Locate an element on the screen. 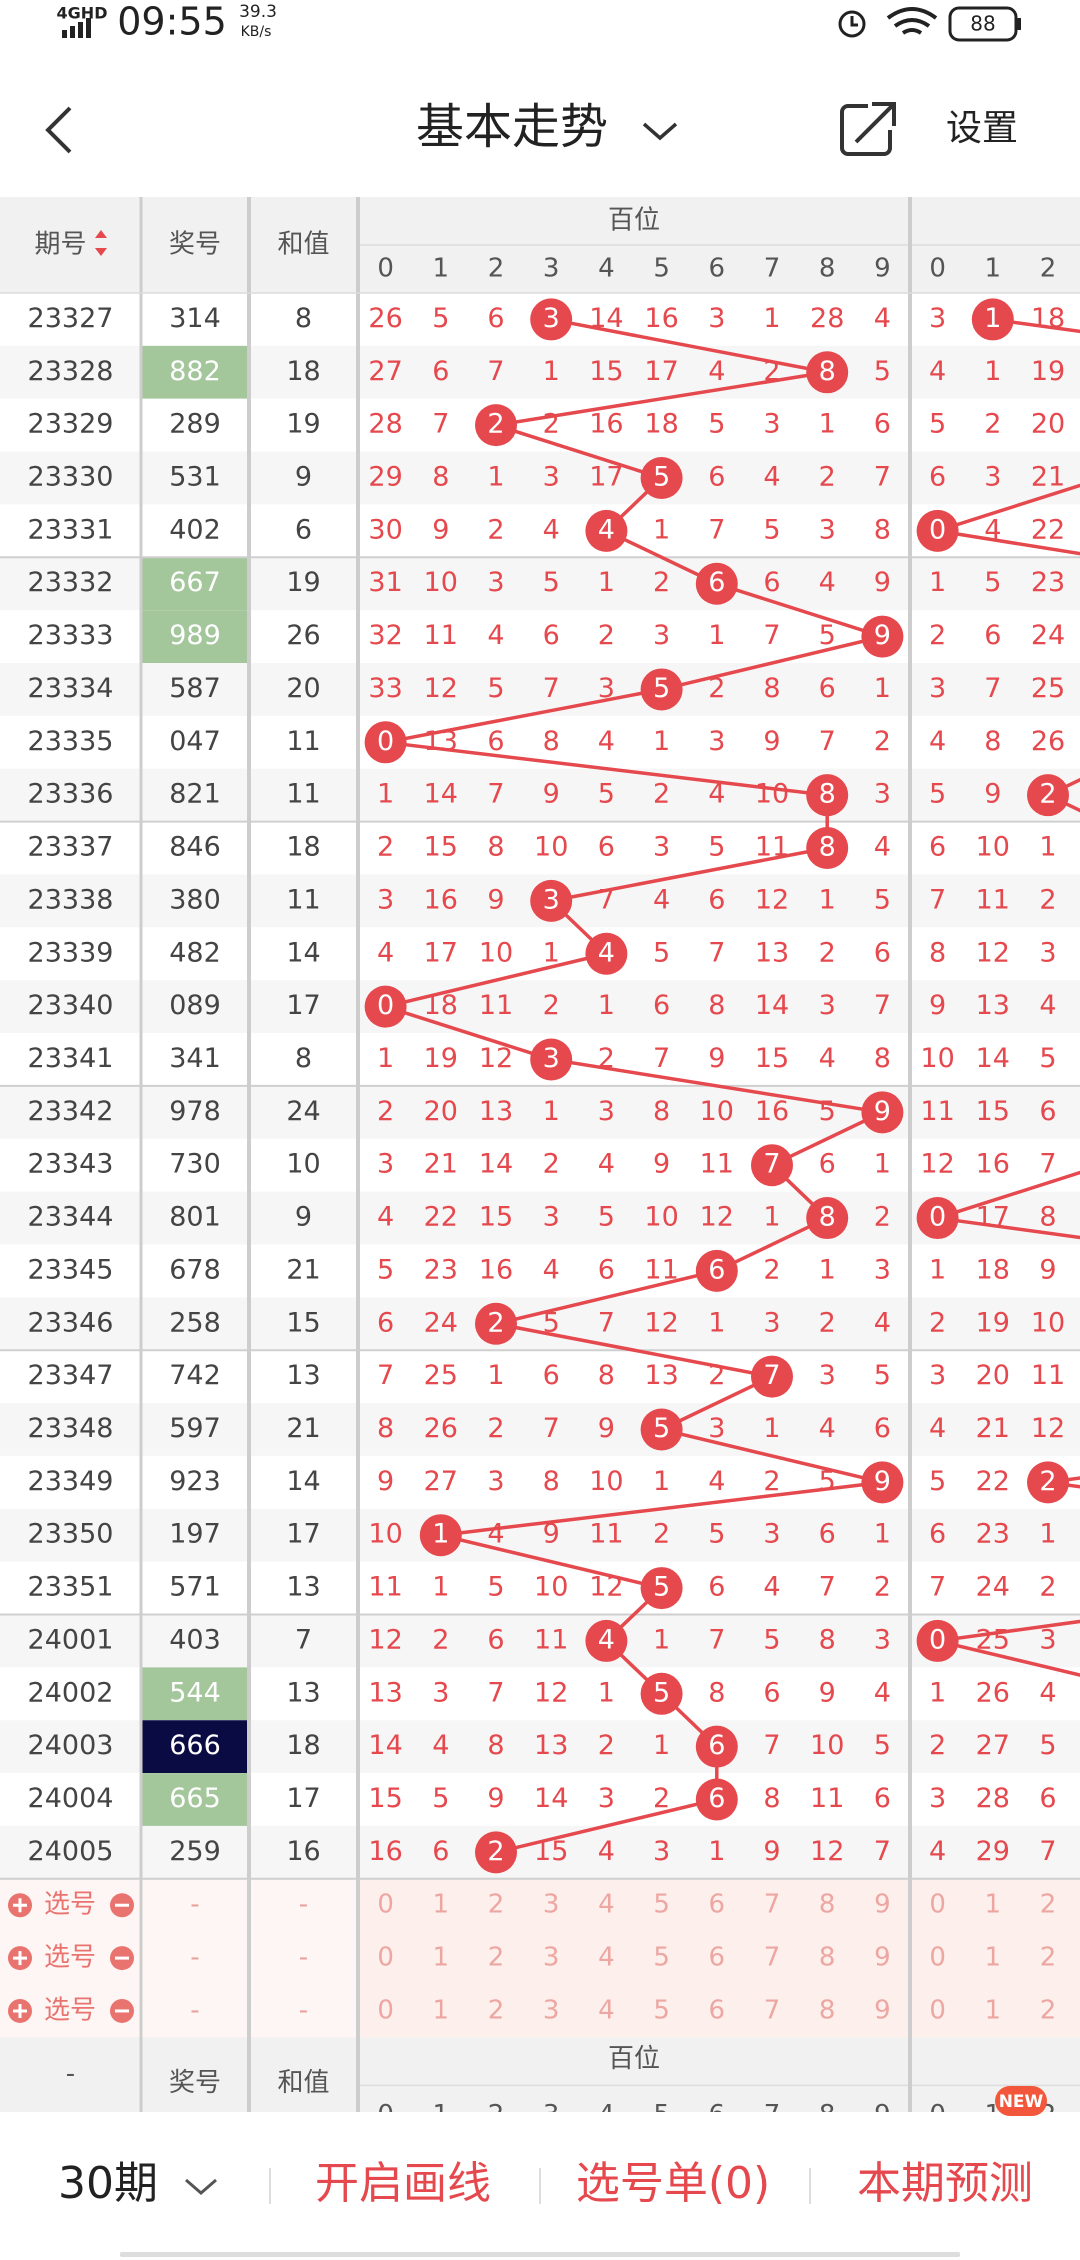 The height and width of the screenshot is (2260, 1080). winning-number: 089 is located at coordinates (195, 1005).